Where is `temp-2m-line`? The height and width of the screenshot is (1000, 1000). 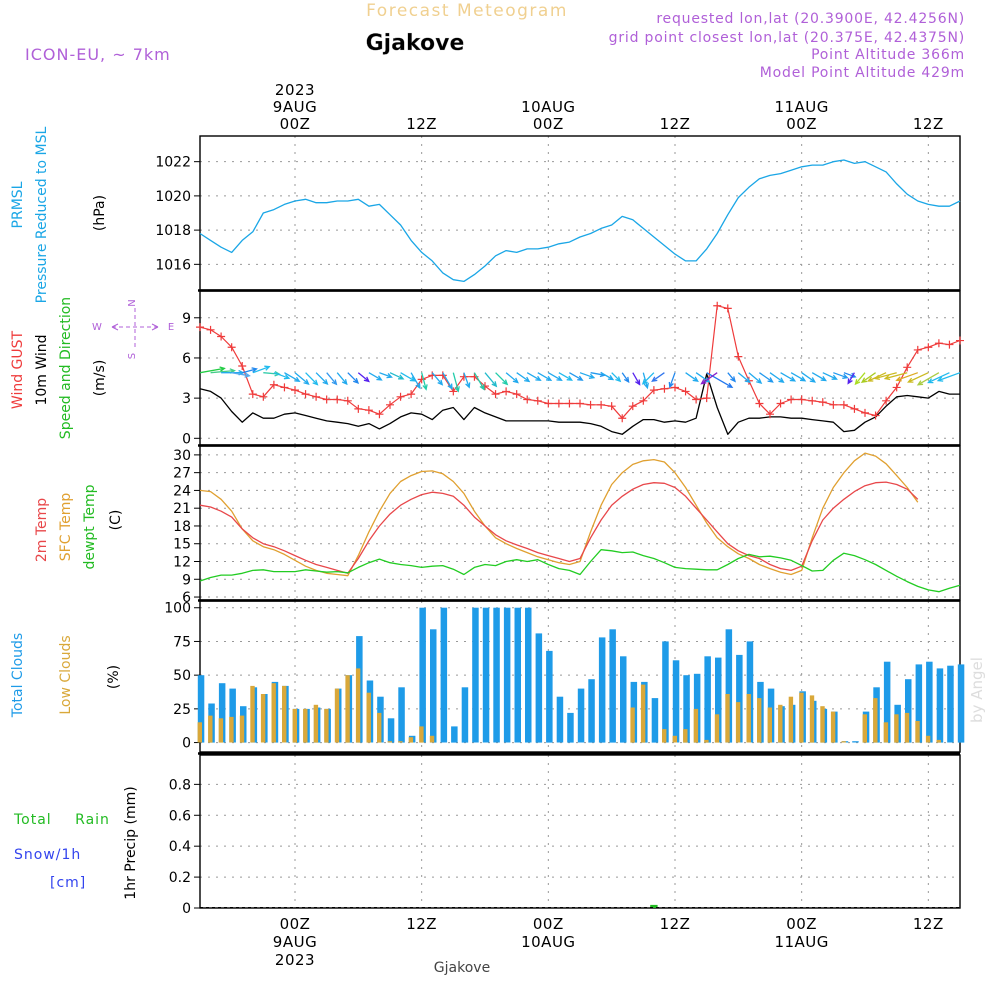 temp-2m-line is located at coordinates (559, 527).